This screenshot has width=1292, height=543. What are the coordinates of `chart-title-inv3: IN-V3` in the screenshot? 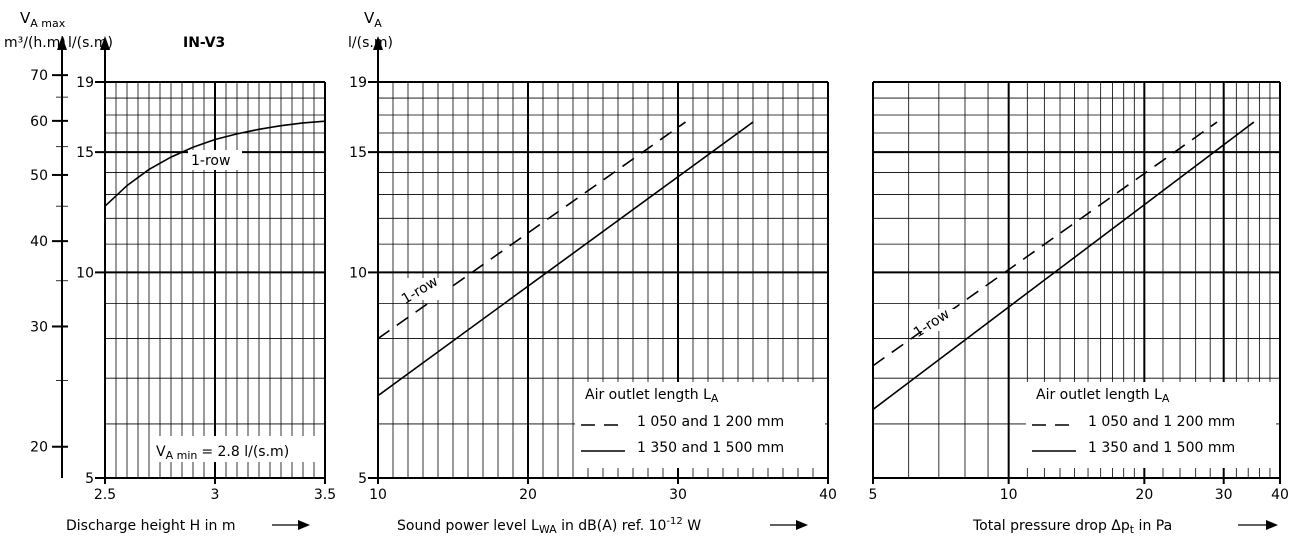 It's located at (204, 43).